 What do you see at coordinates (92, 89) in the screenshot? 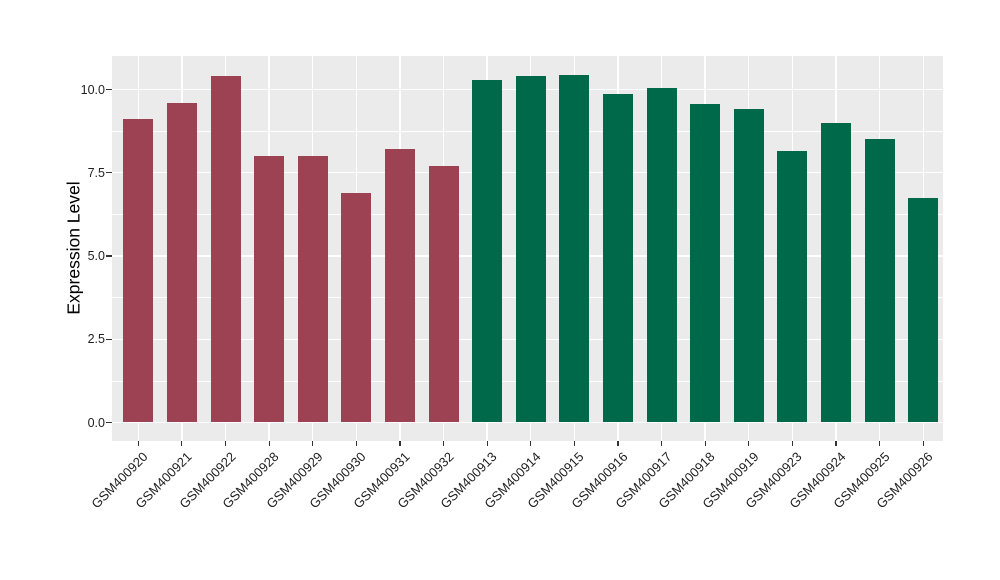
I see `y-tick-label: 10.0` at bounding box center [92, 89].